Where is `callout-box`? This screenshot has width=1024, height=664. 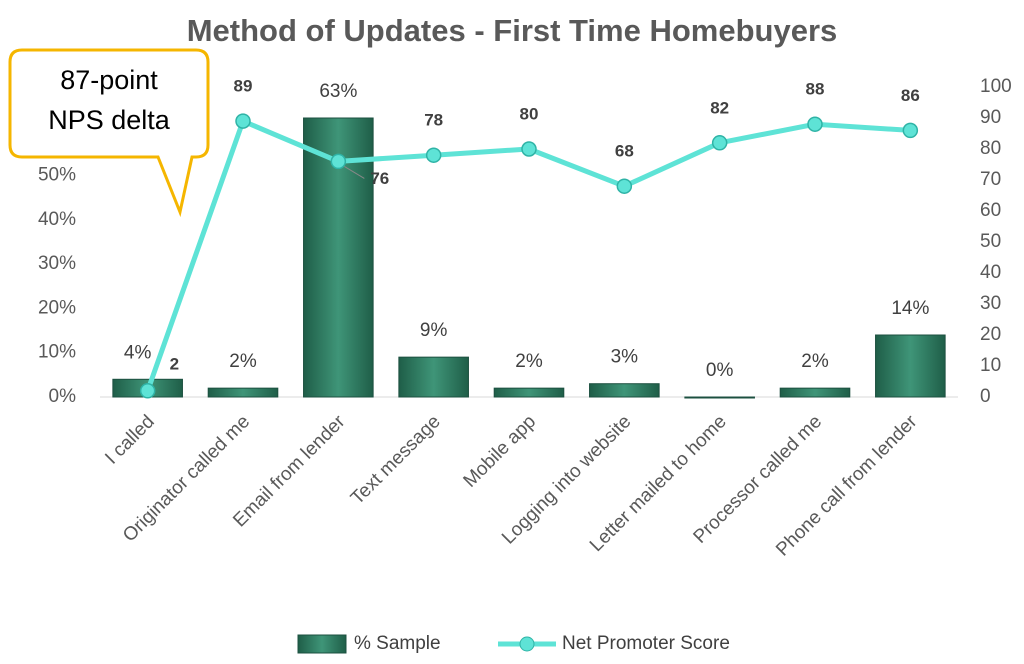
callout-box is located at coordinates (109, 133).